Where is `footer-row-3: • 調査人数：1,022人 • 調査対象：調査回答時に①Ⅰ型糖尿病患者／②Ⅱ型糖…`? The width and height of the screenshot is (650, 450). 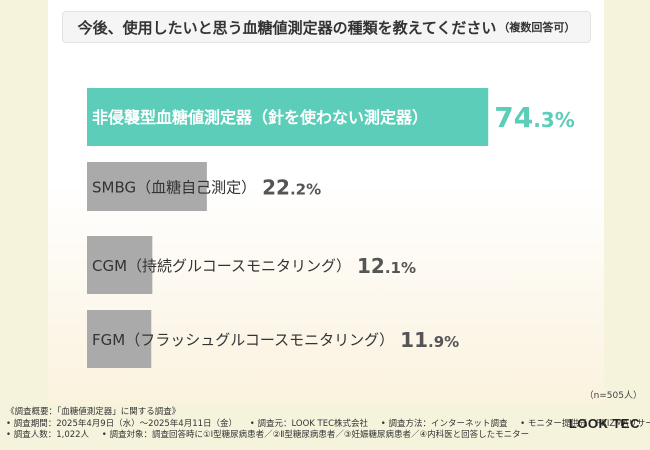 footer-row-3: • 調査人数：1,022人 • 調査対象：調査回答時に①Ⅰ型糖尿病患者／②Ⅱ型糖… is located at coordinates (326, 436).